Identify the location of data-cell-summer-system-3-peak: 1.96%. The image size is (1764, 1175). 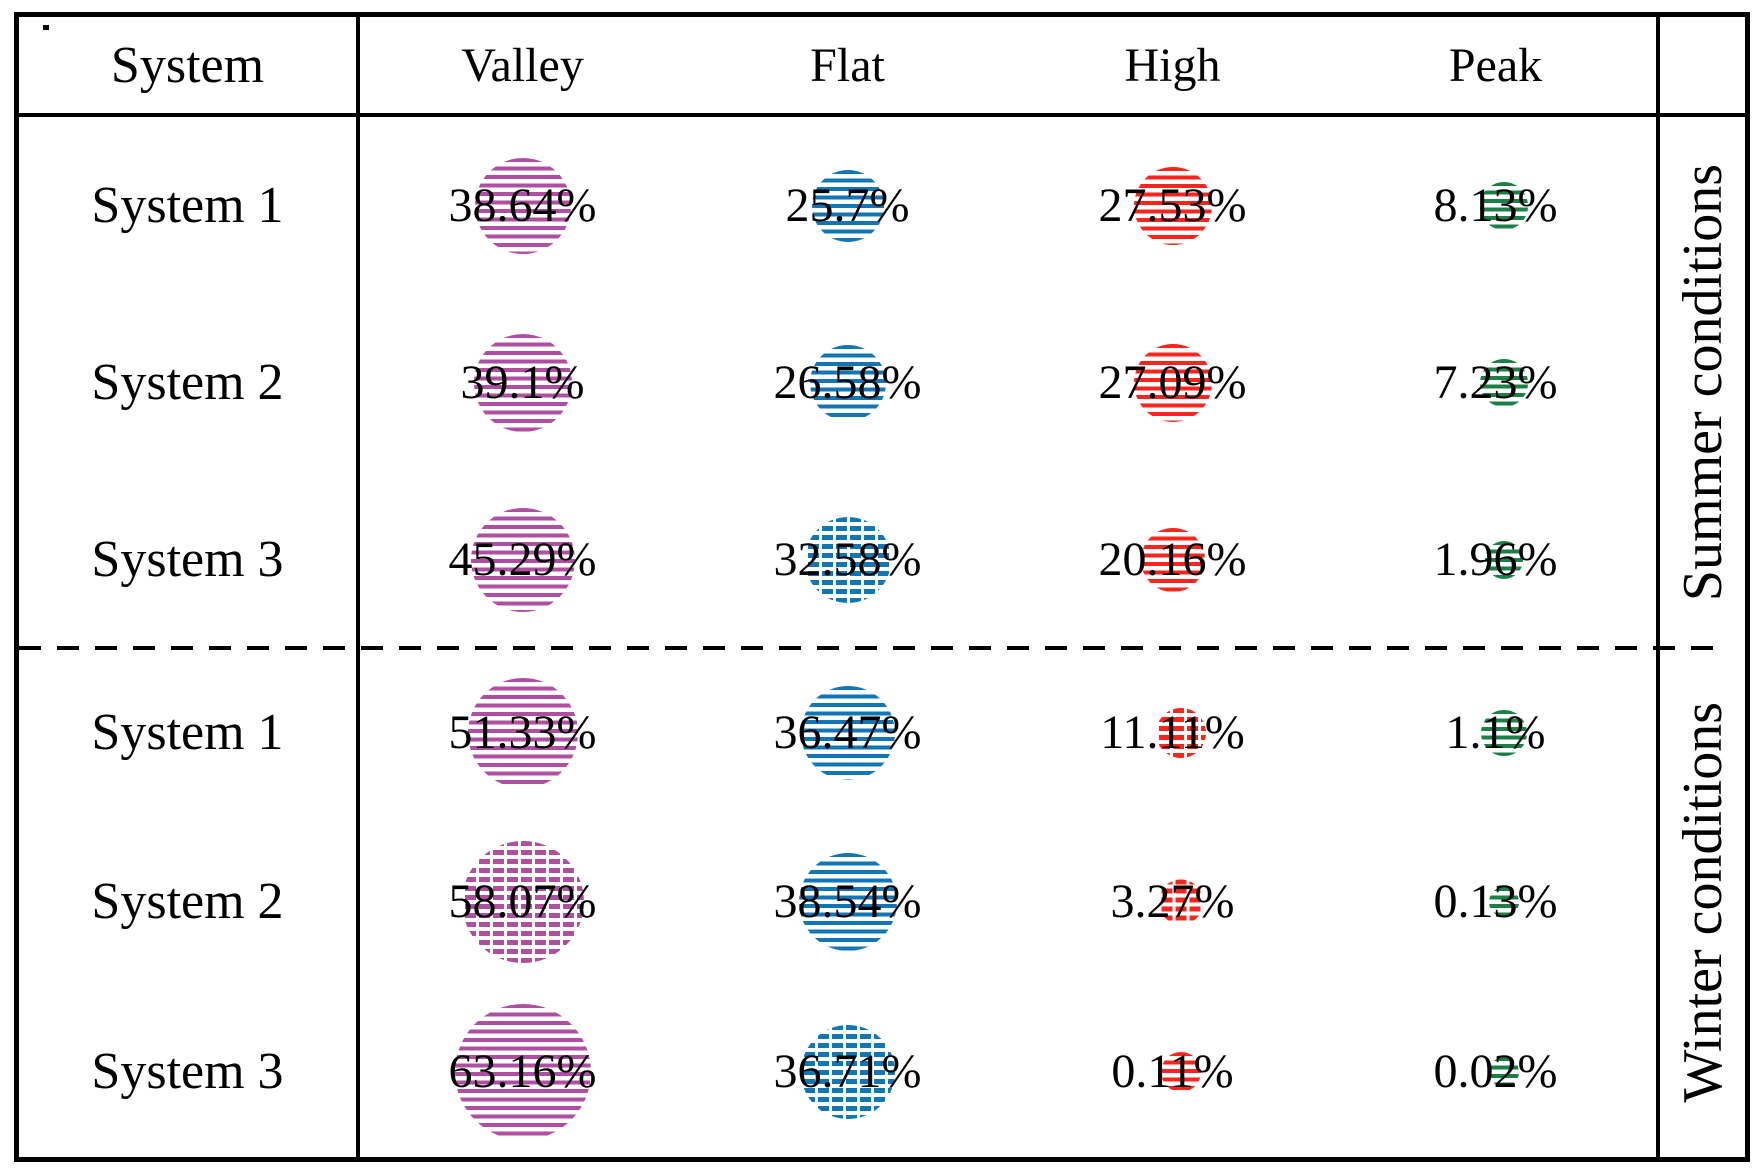
(1497, 559).